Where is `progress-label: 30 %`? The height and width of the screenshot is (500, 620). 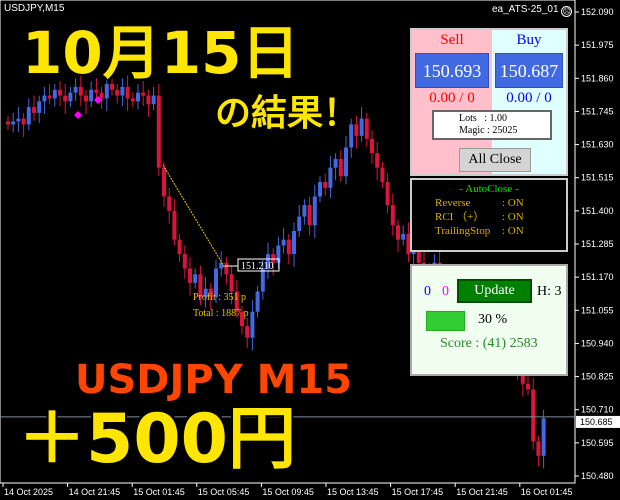 progress-label: 30 % is located at coordinates (493, 319).